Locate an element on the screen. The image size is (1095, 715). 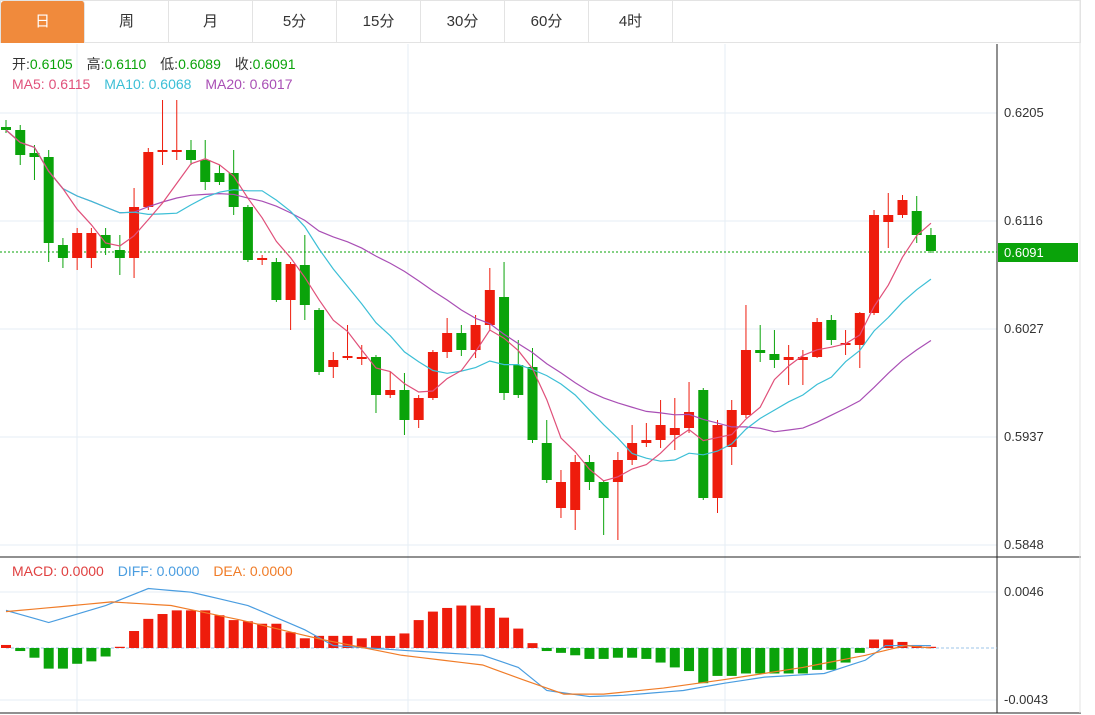
dea-line is located at coordinates (468, 648).